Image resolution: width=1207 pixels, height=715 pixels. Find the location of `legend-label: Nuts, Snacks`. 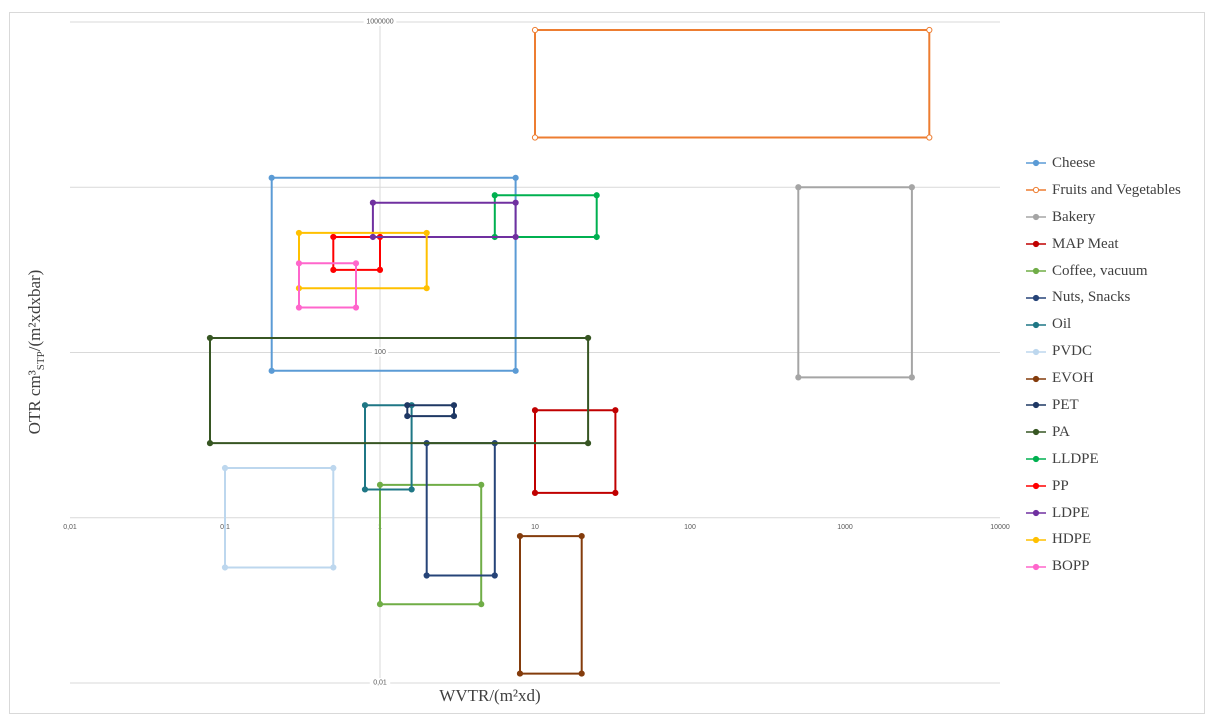

legend-label: Nuts, Snacks is located at coordinates (1091, 297).